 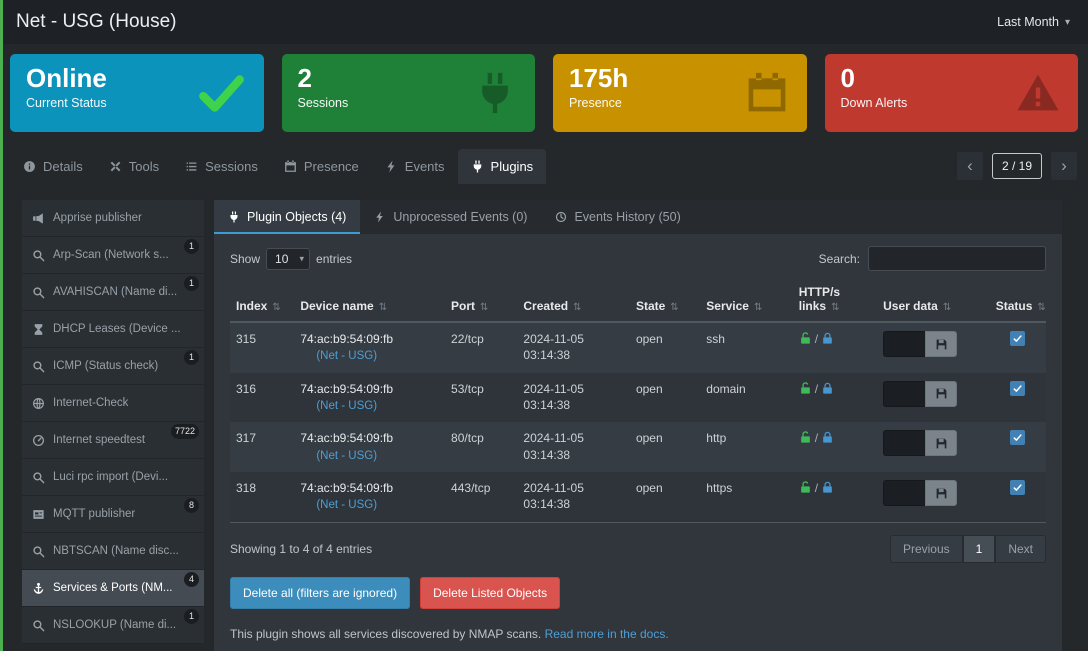 I want to click on tab-details: Details, so click(x=53, y=166).